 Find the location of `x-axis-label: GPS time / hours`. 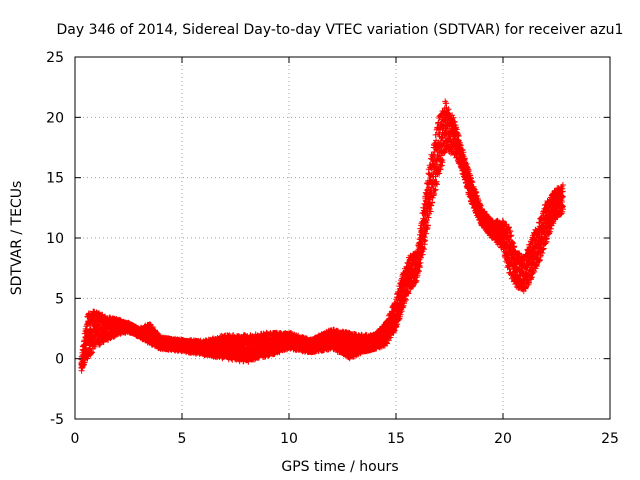

x-axis-label: GPS time / hours is located at coordinates (339, 467).